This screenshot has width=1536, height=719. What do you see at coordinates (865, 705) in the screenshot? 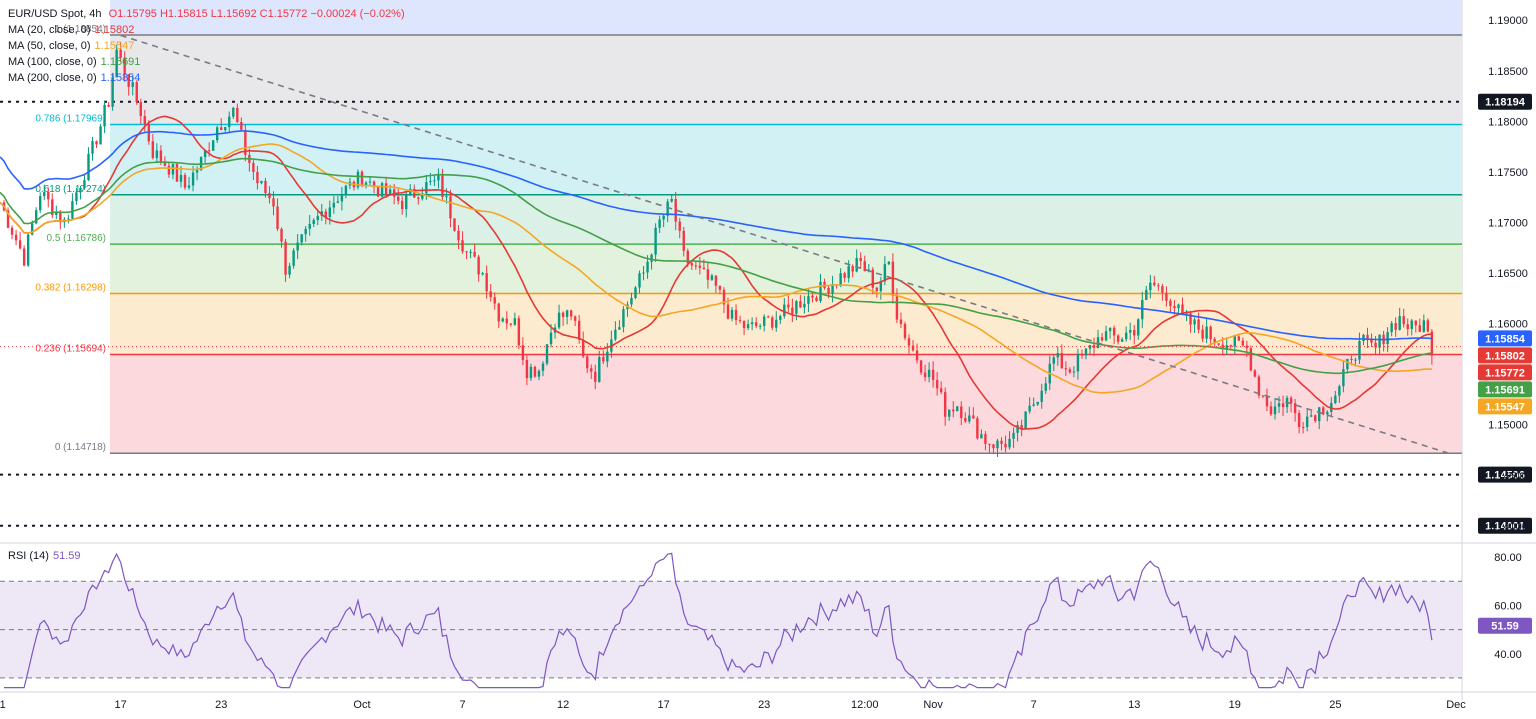
I see `time-tick-label: 12:00` at bounding box center [865, 705].